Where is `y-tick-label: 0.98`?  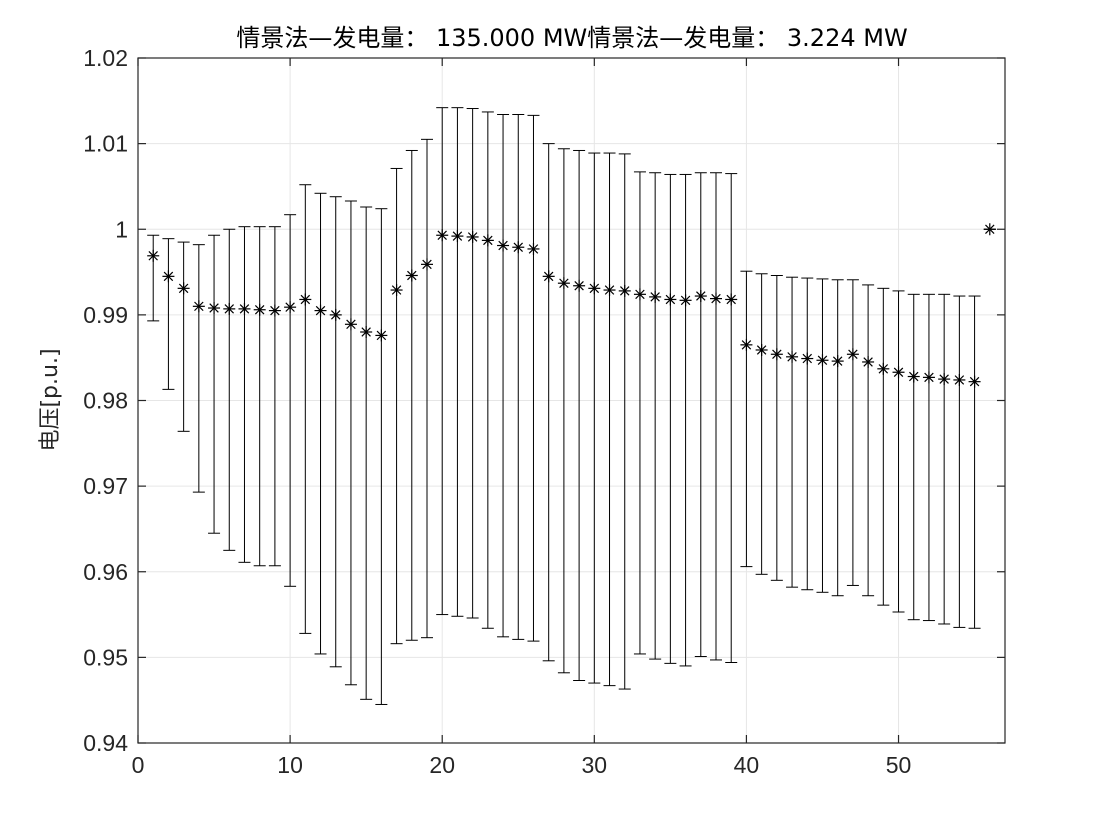
y-tick-label: 0.98 is located at coordinates (105, 401).